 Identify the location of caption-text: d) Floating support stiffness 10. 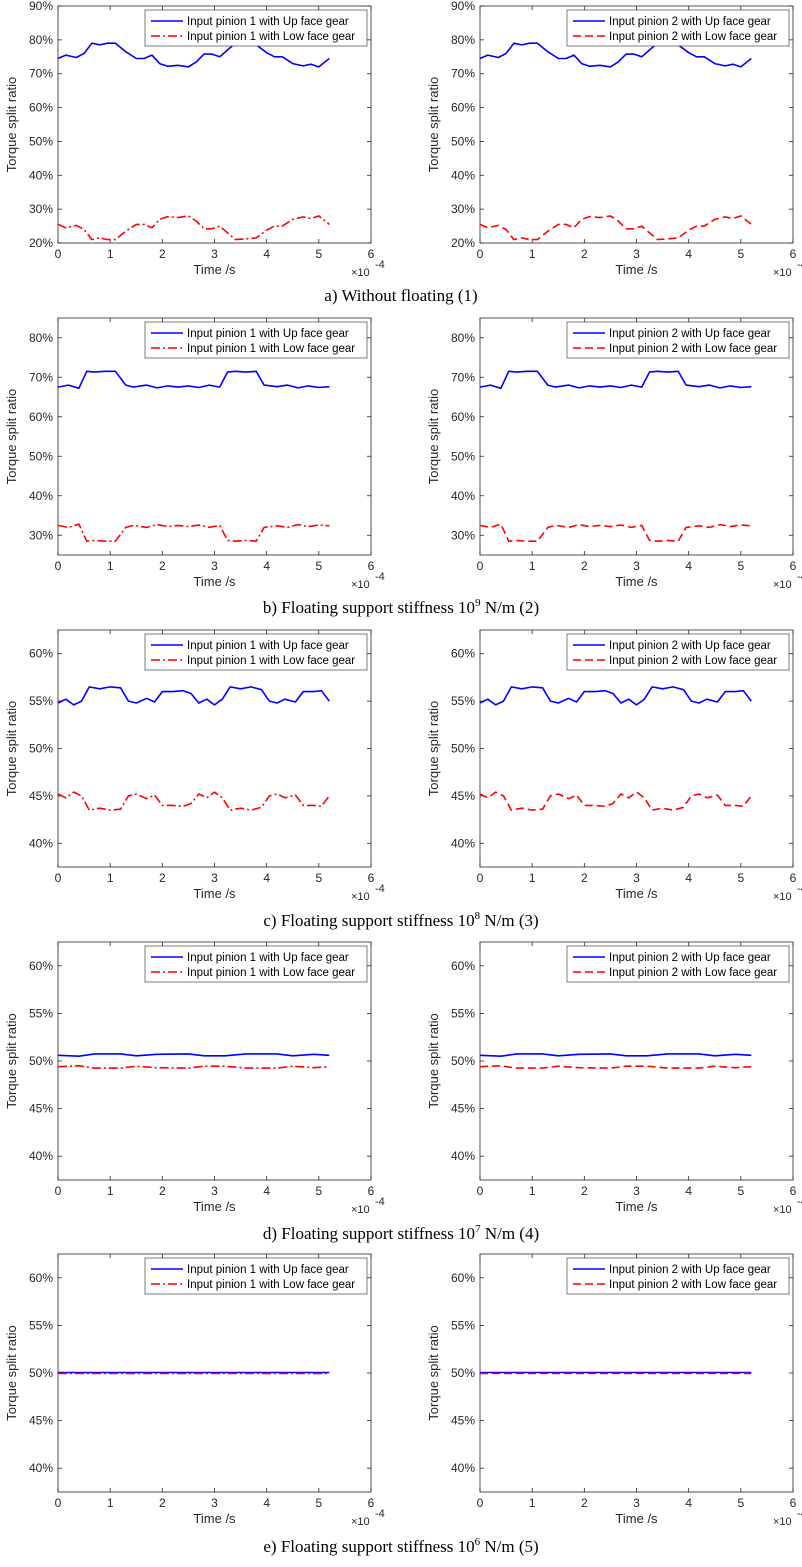
(369, 1233).